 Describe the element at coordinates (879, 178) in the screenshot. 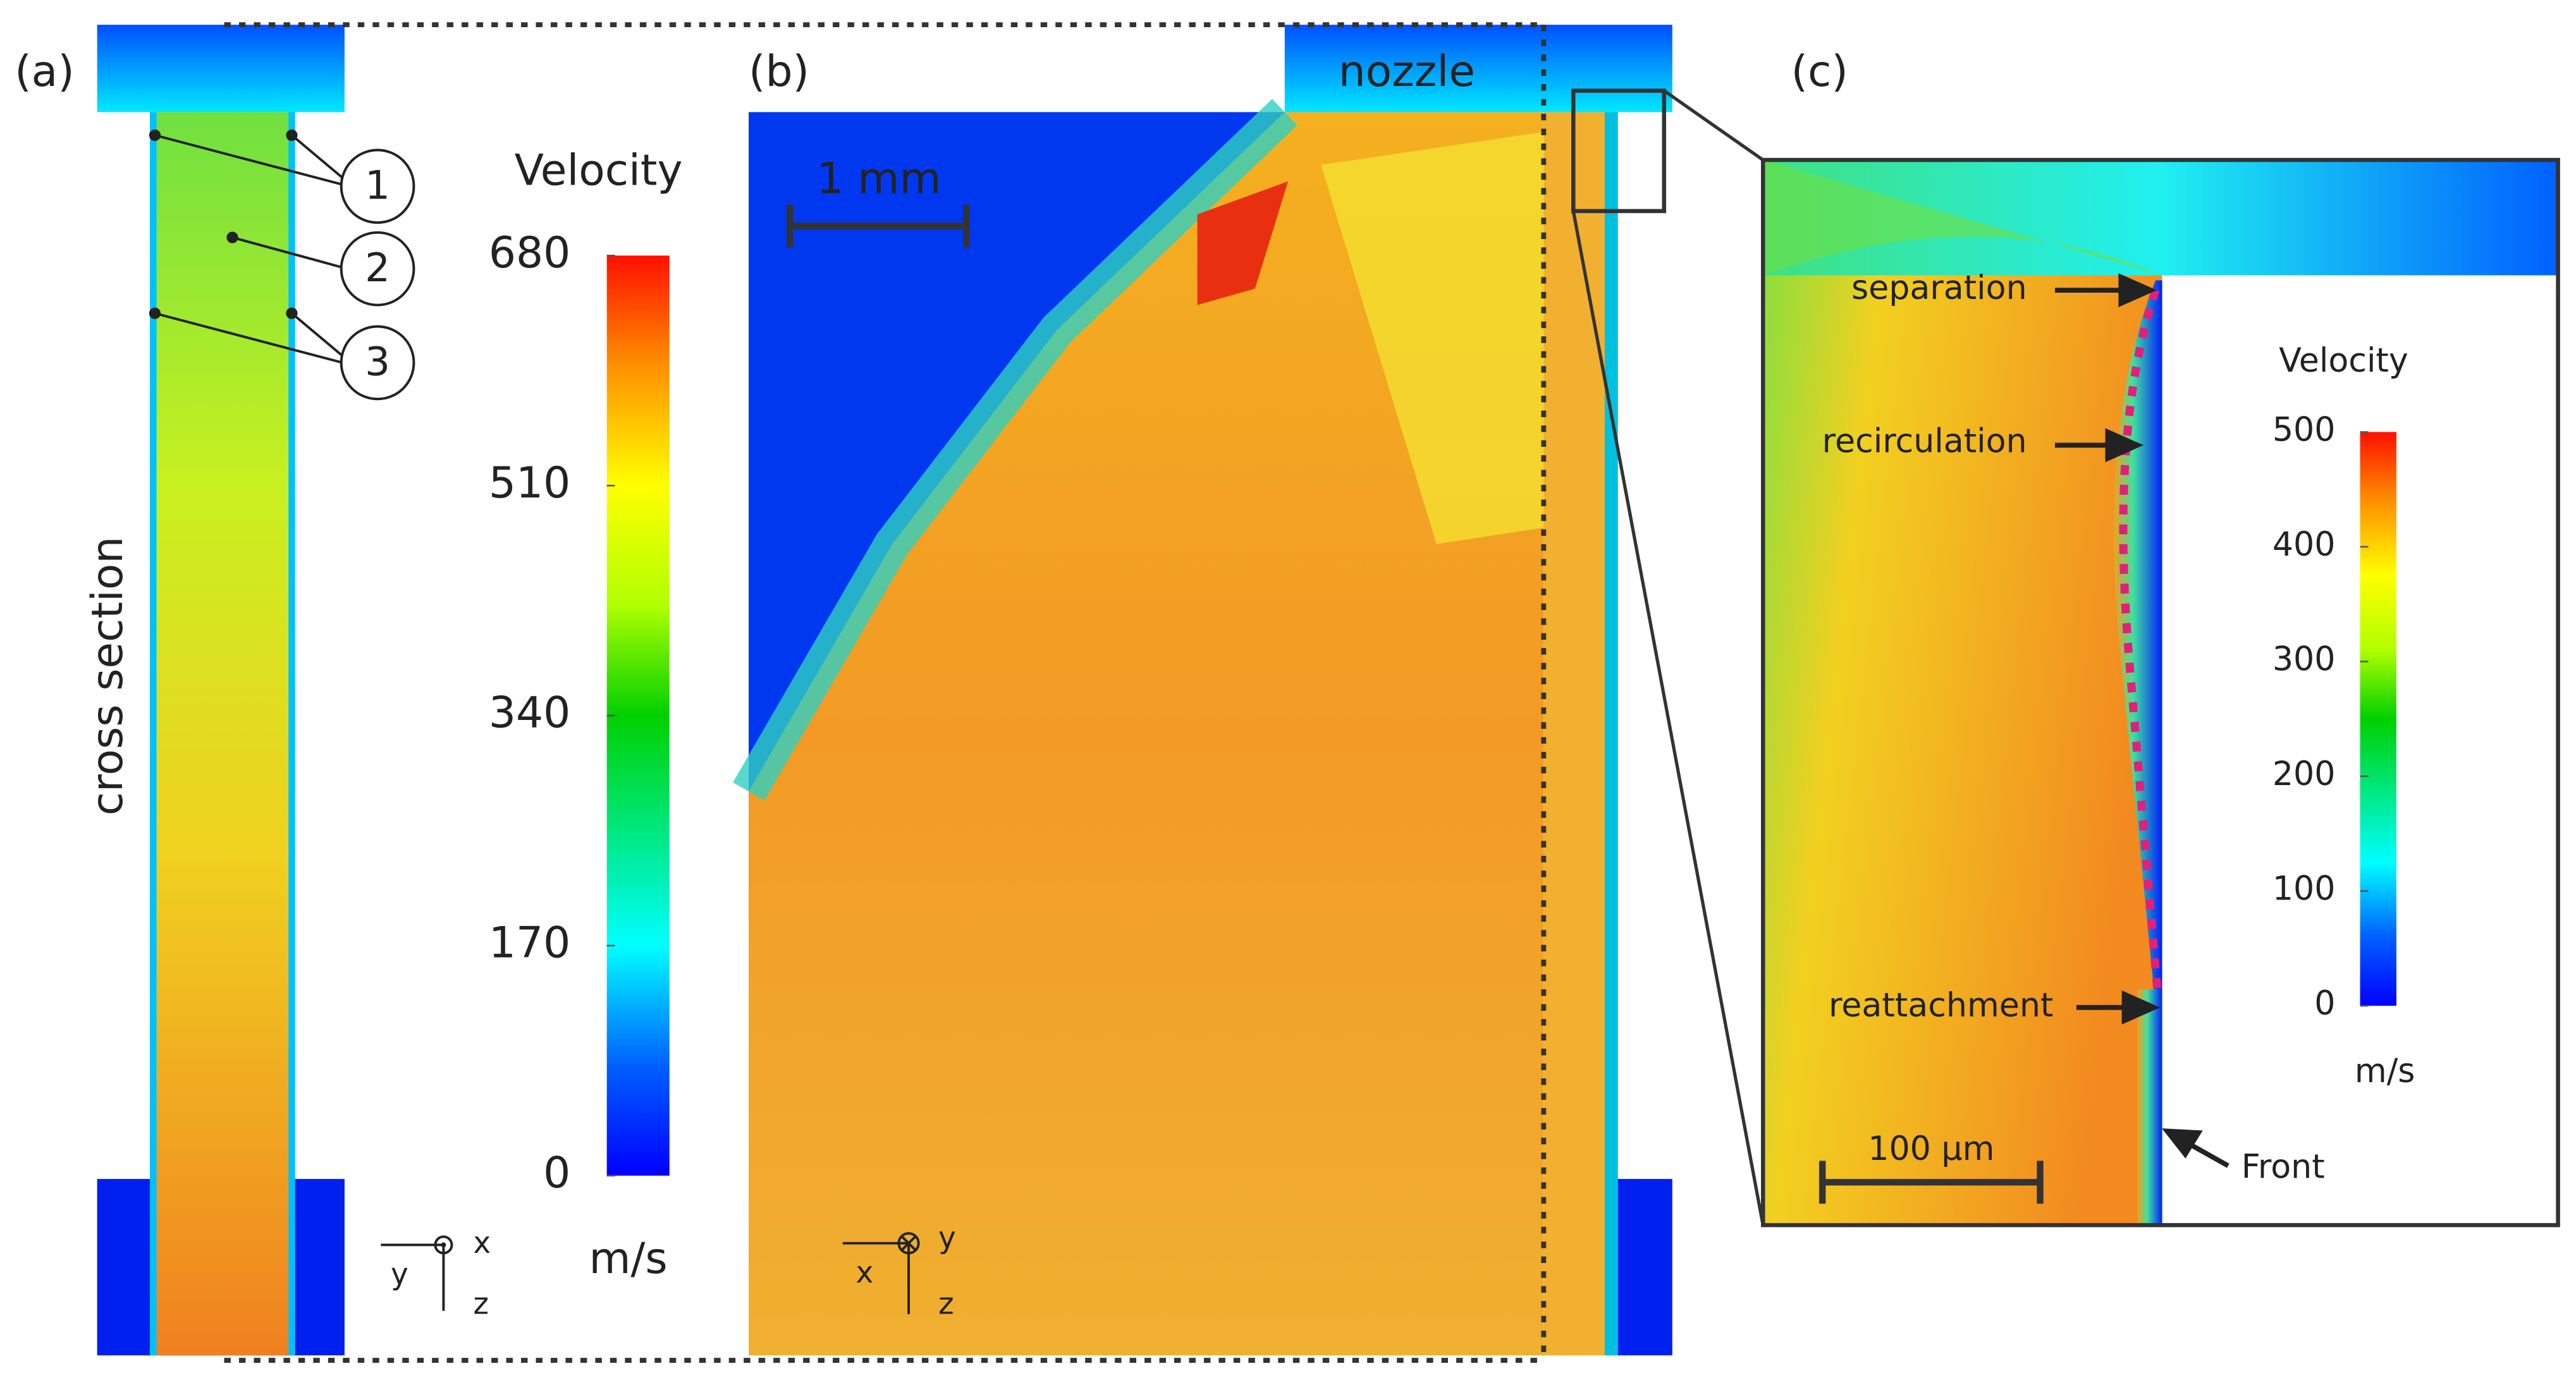

I see `scale-label: 1 mm` at that location.